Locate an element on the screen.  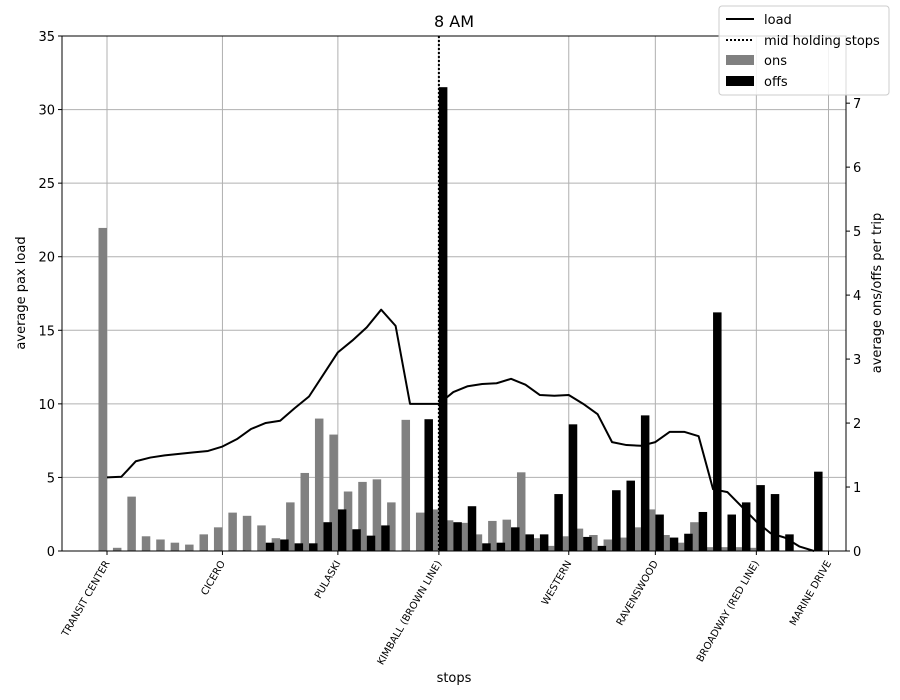
y-left-tick-label: 5 is located at coordinates (51, 478).